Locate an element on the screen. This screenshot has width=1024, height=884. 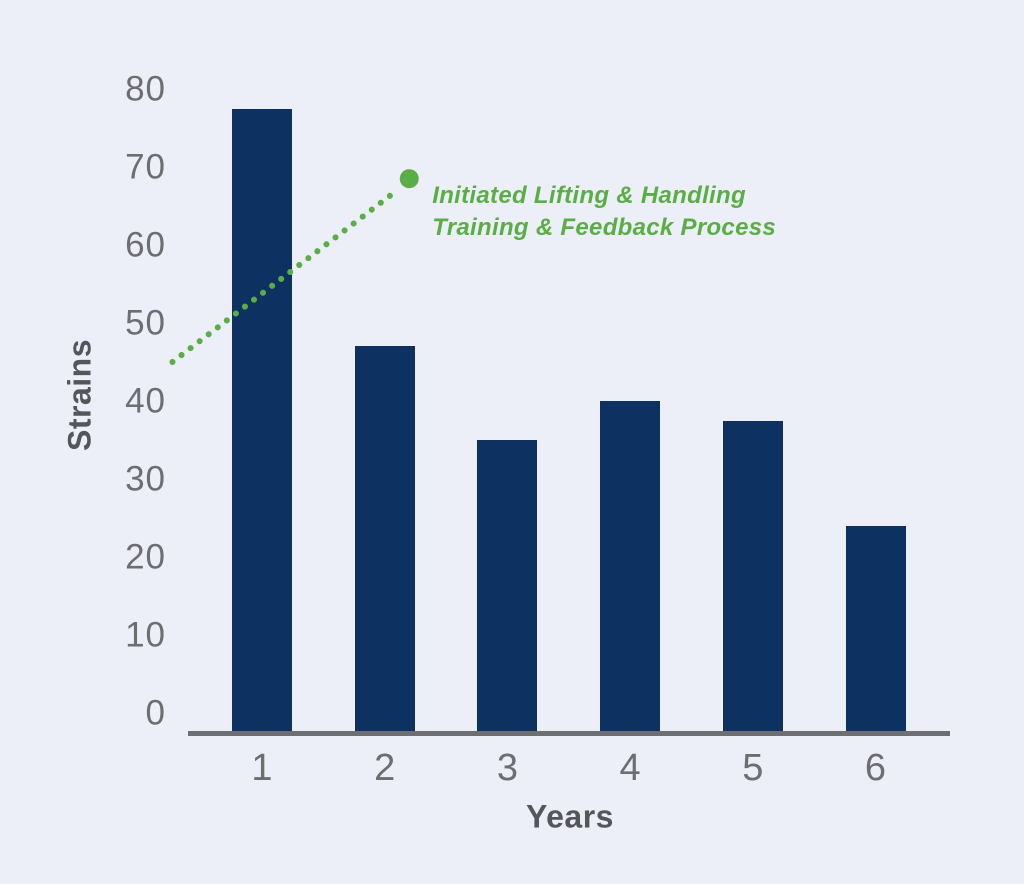
y-tick-label-60: 60 is located at coordinates (145, 245).